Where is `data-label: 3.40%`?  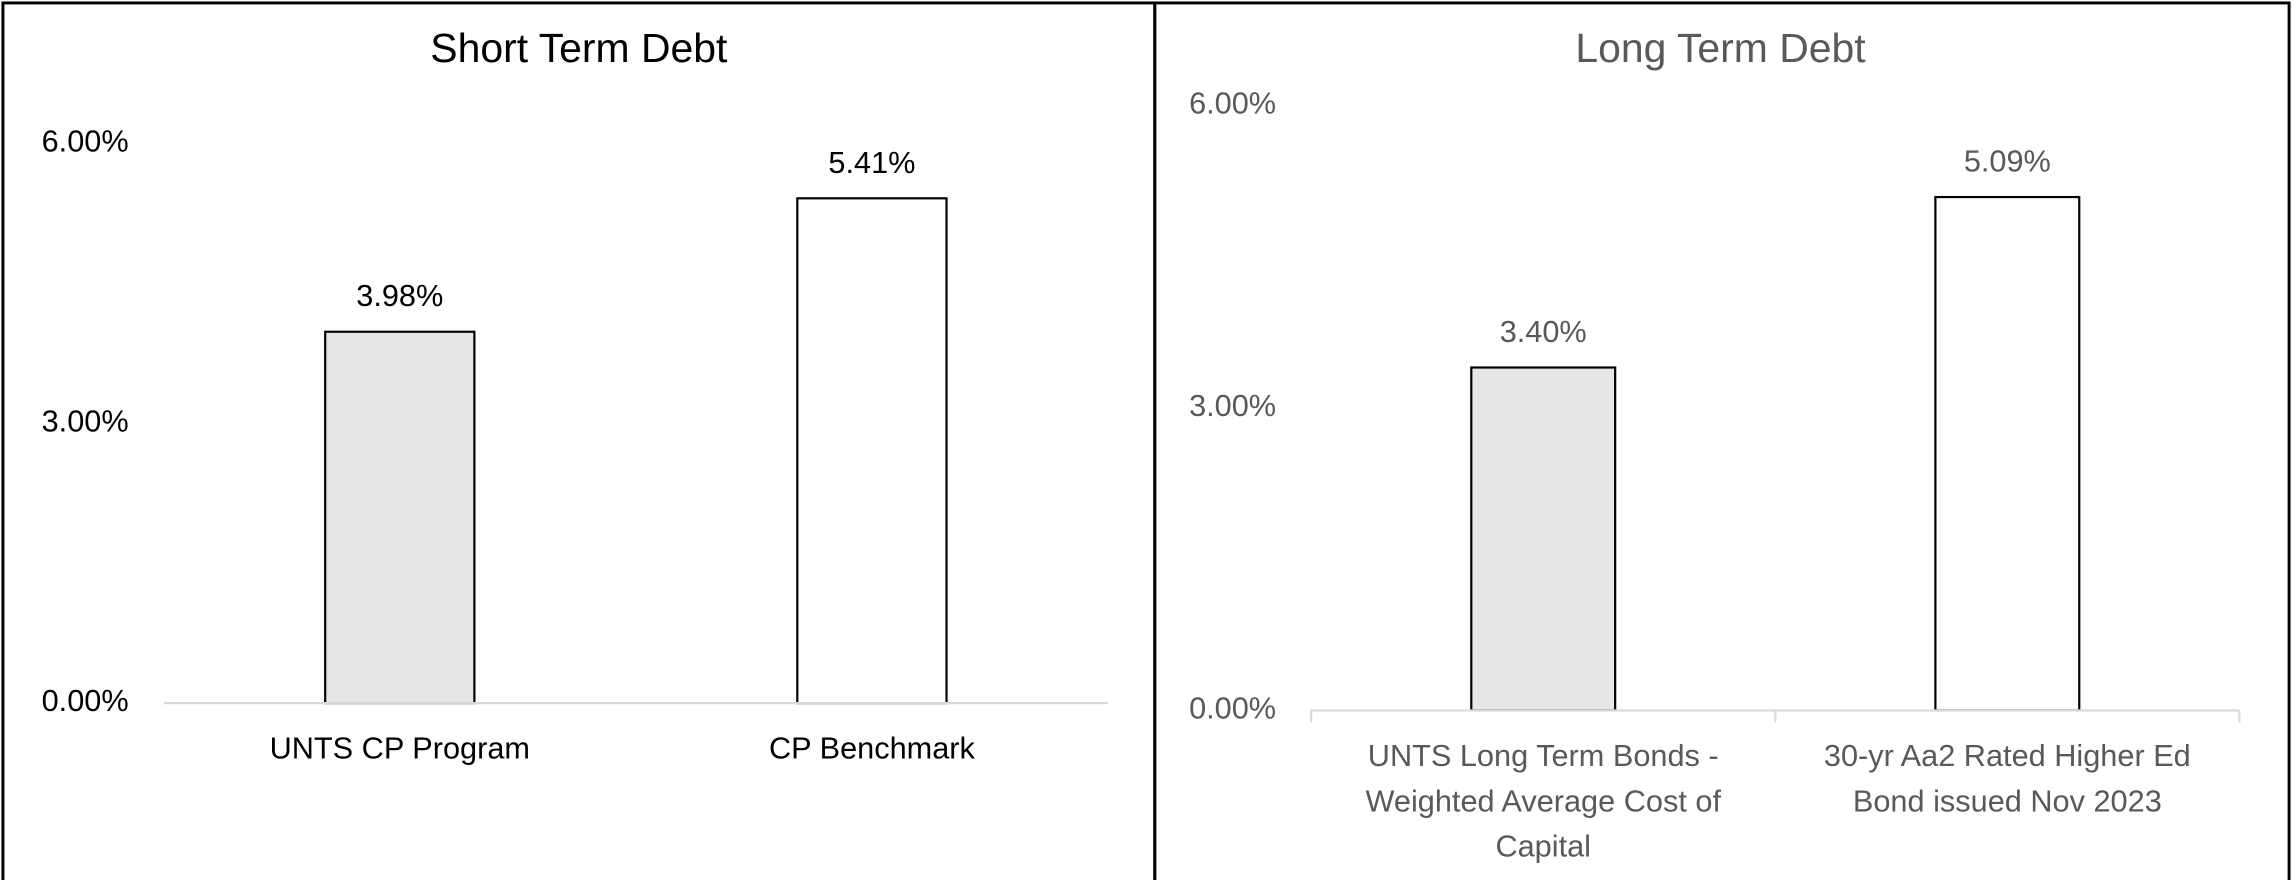
data-label: 3.40% is located at coordinates (1543, 331).